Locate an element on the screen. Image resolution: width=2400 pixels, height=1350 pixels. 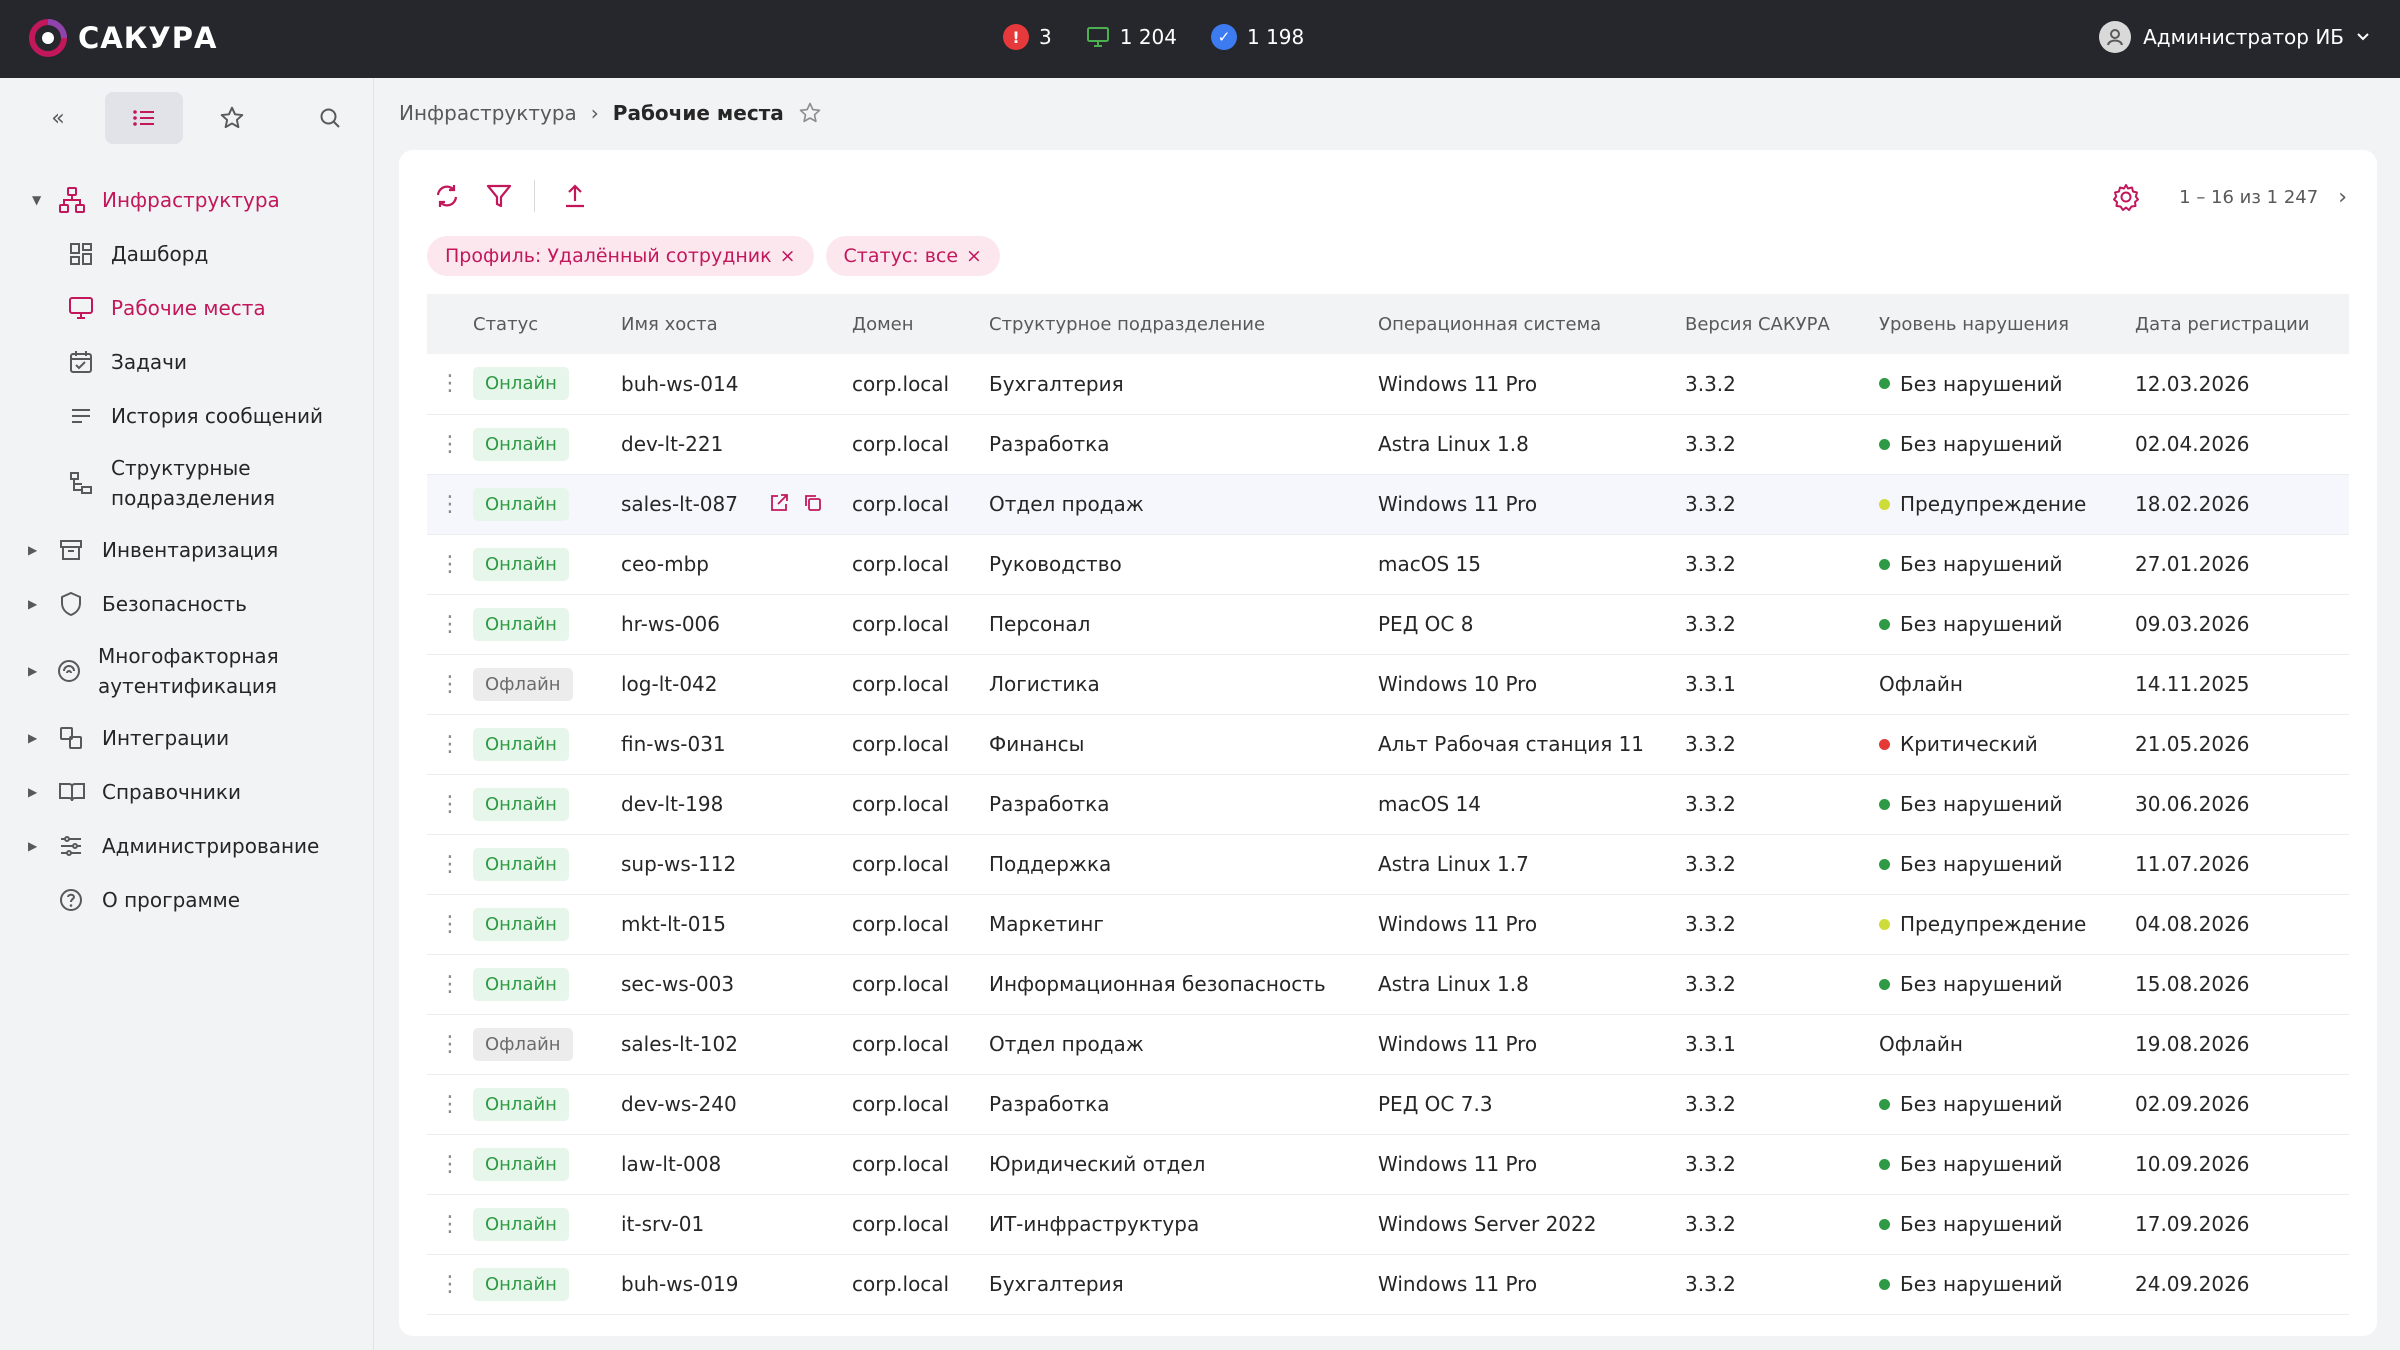
status-badge: Офлайн is located at coordinates (523, 684).